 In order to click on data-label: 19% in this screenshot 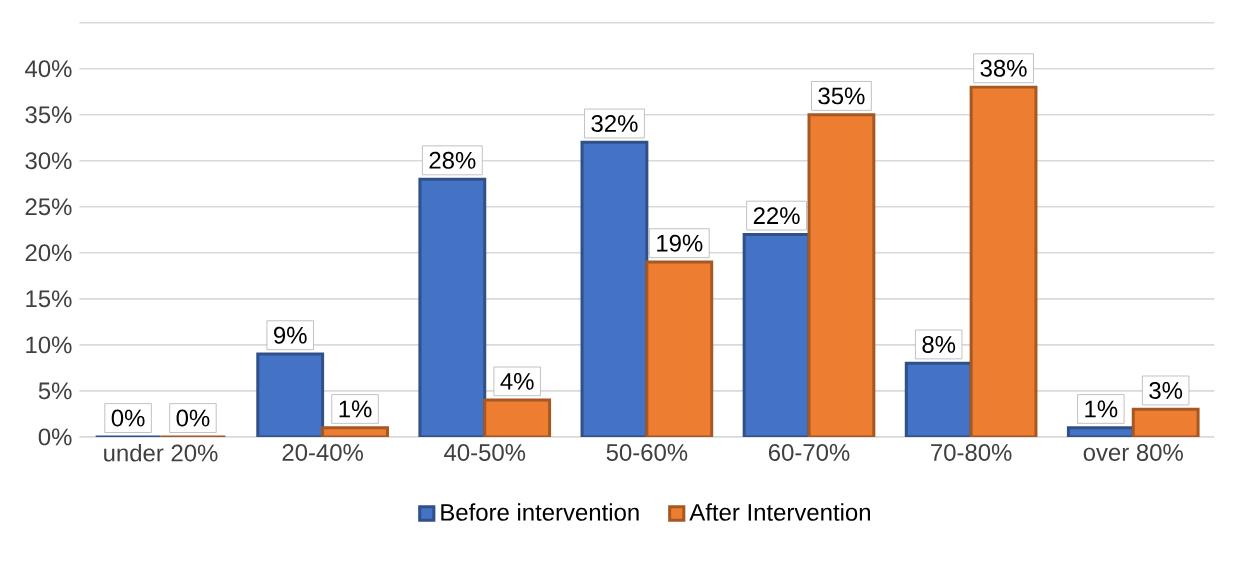, I will do `click(680, 243)`.